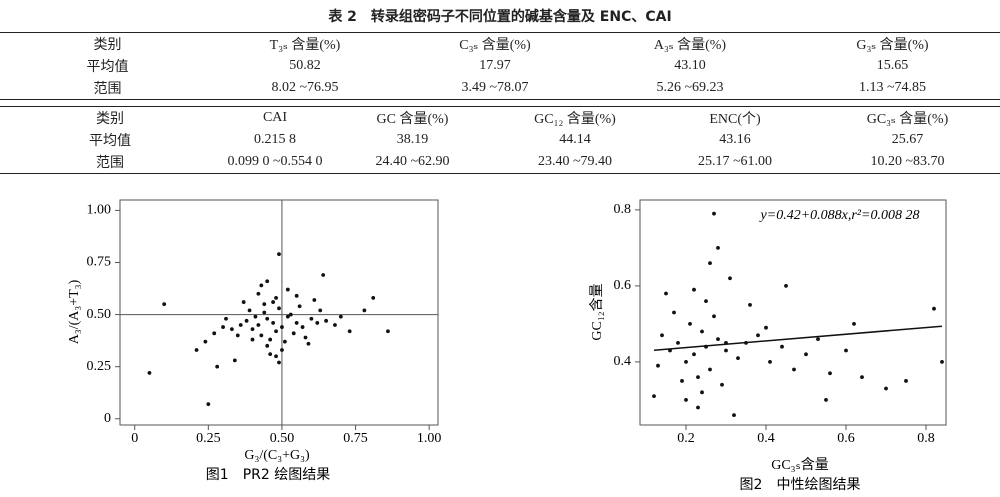 The width and height of the screenshot is (1000, 497). What do you see at coordinates (690, 45) in the screenshot?
I see `table-cell: A₃ₛ 含量(%)` at bounding box center [690, 45].